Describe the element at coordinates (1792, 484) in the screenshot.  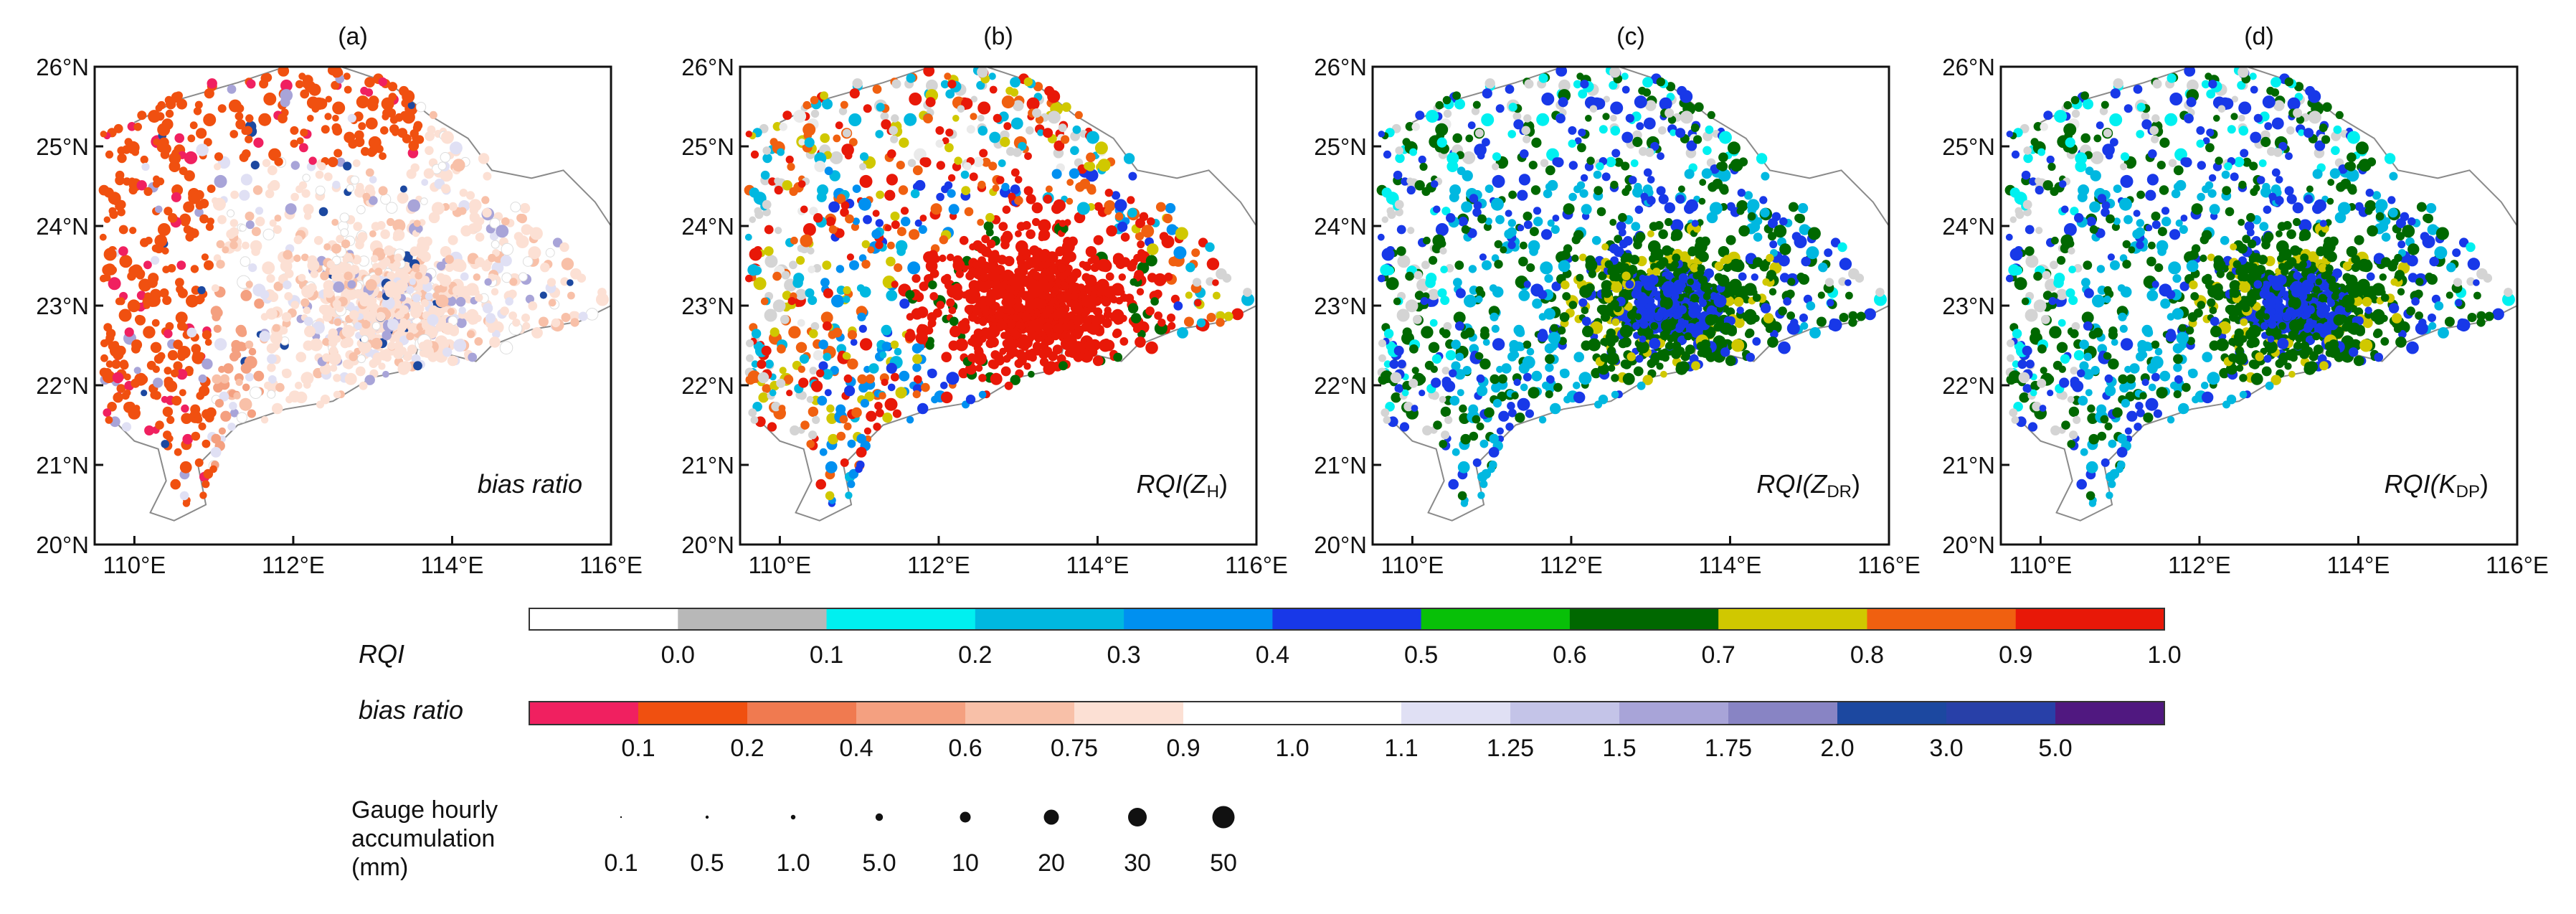
I see `label-main: RQI(Z` at that location.